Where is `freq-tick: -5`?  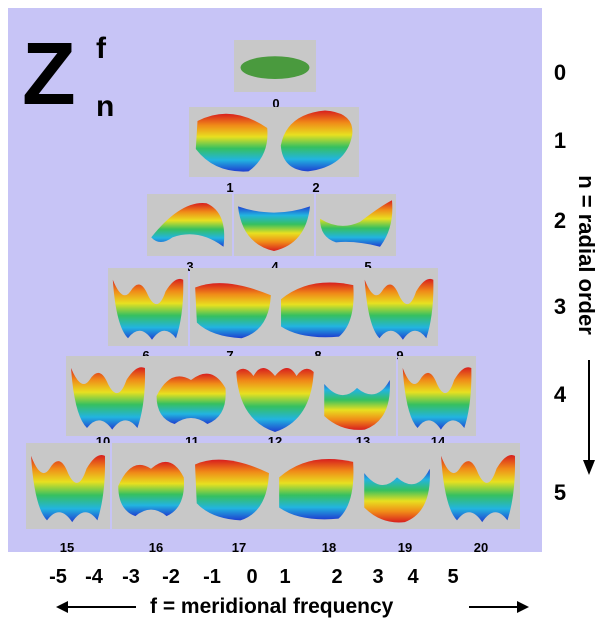 freq-tick: -5 is located at coordinates (58, 577).